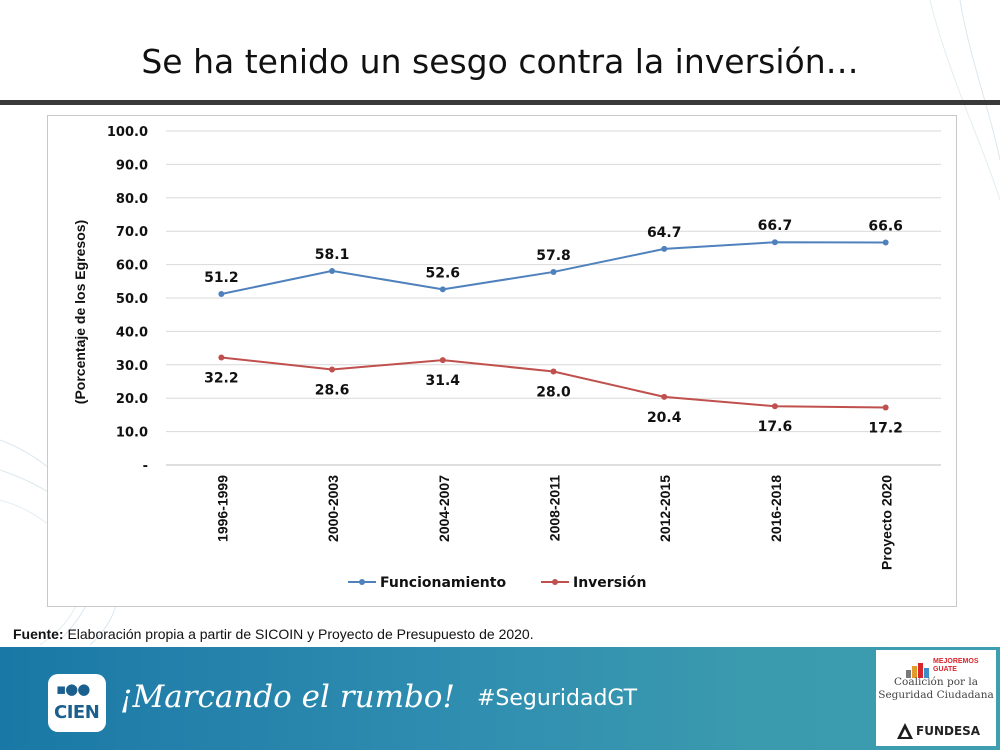 This screenshot has width=1000, height=750. What do you see at coordinates (132, 433) in the screenshot?
I see `y-tick-label: 10.0` at bounding box center [132, 433].